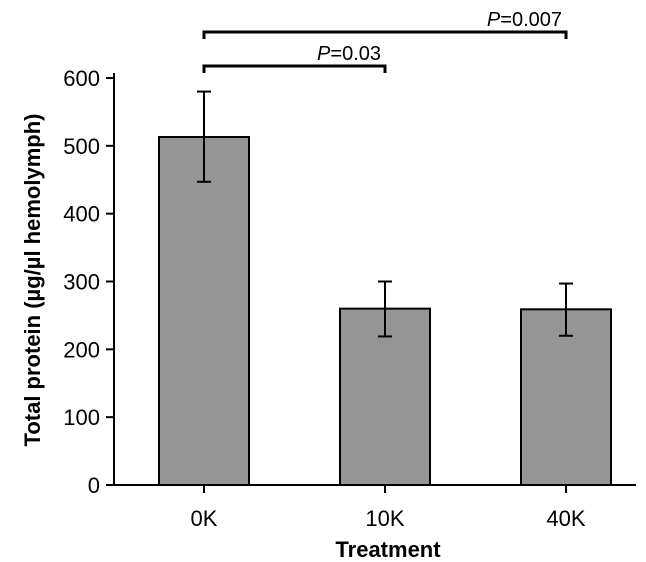 The height and width of the screenshot is (562, 646). Describe the element at coordinates (385, 41) in the screenshot. I see `significance-layer: P=0.03P=0.007` at that location.